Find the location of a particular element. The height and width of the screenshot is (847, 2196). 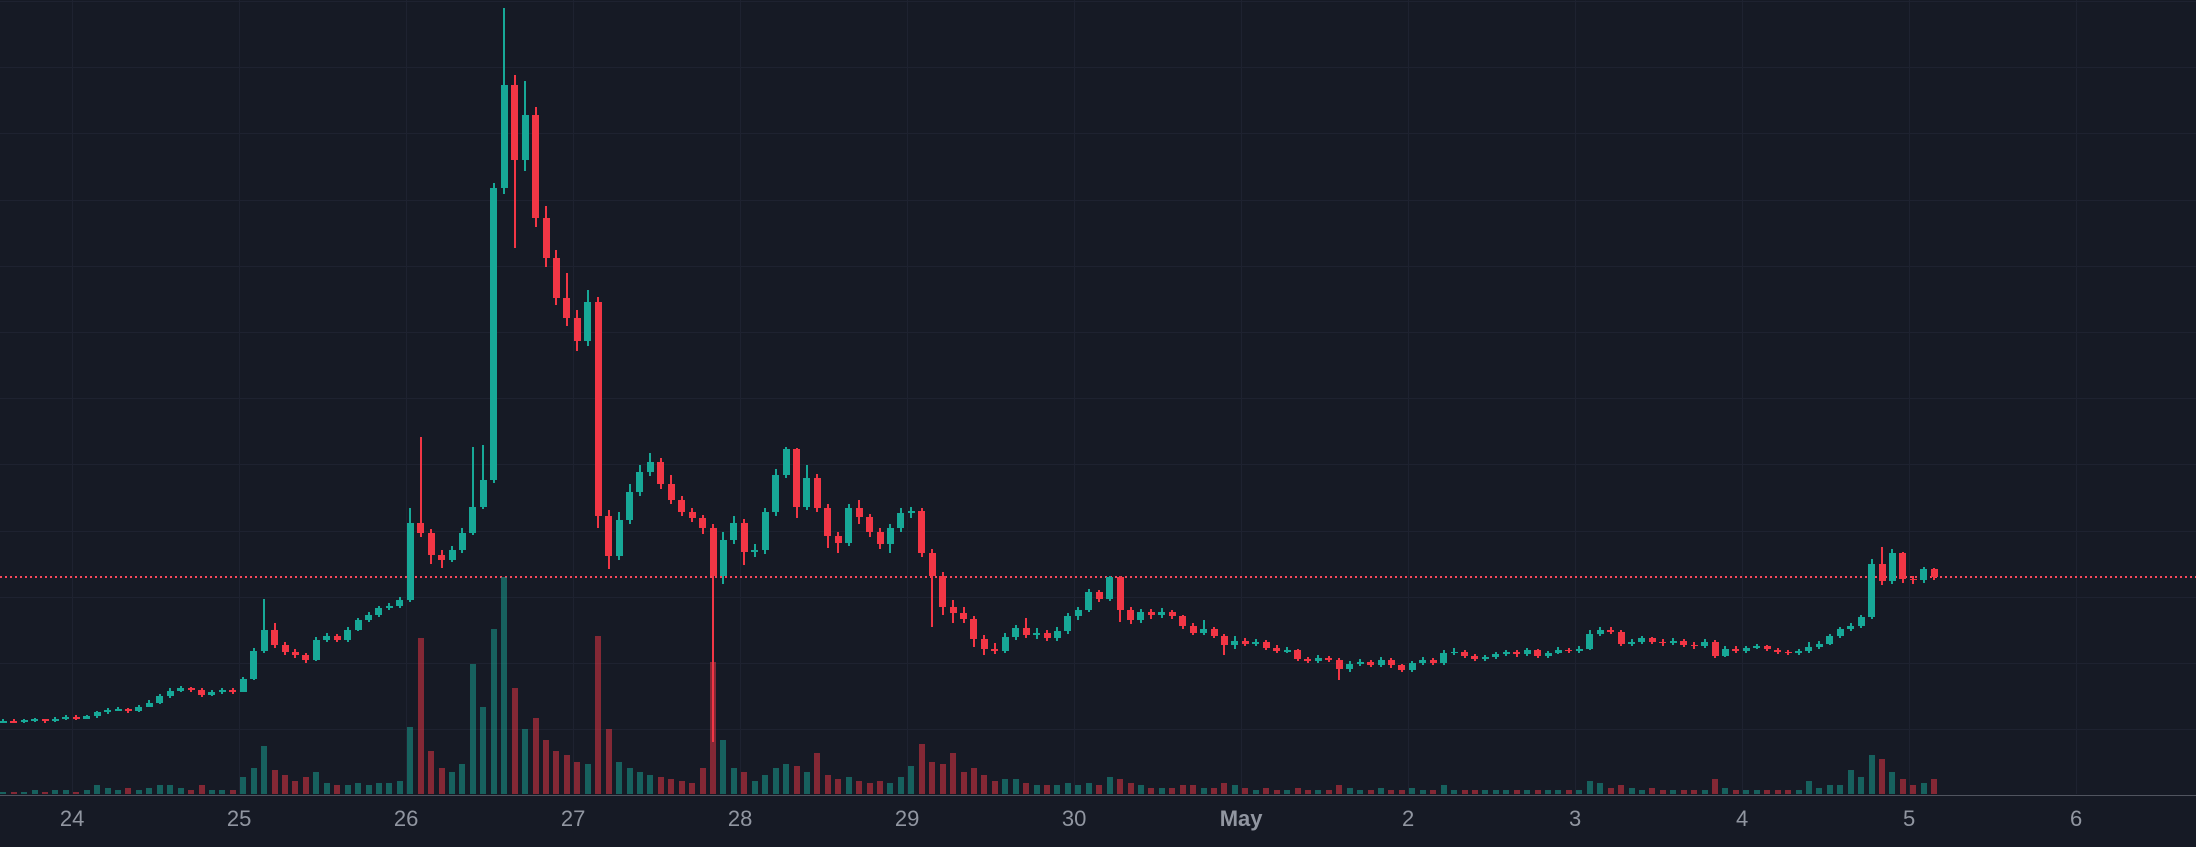

time-axis-label: 28 is located at coordinates (740, 818).